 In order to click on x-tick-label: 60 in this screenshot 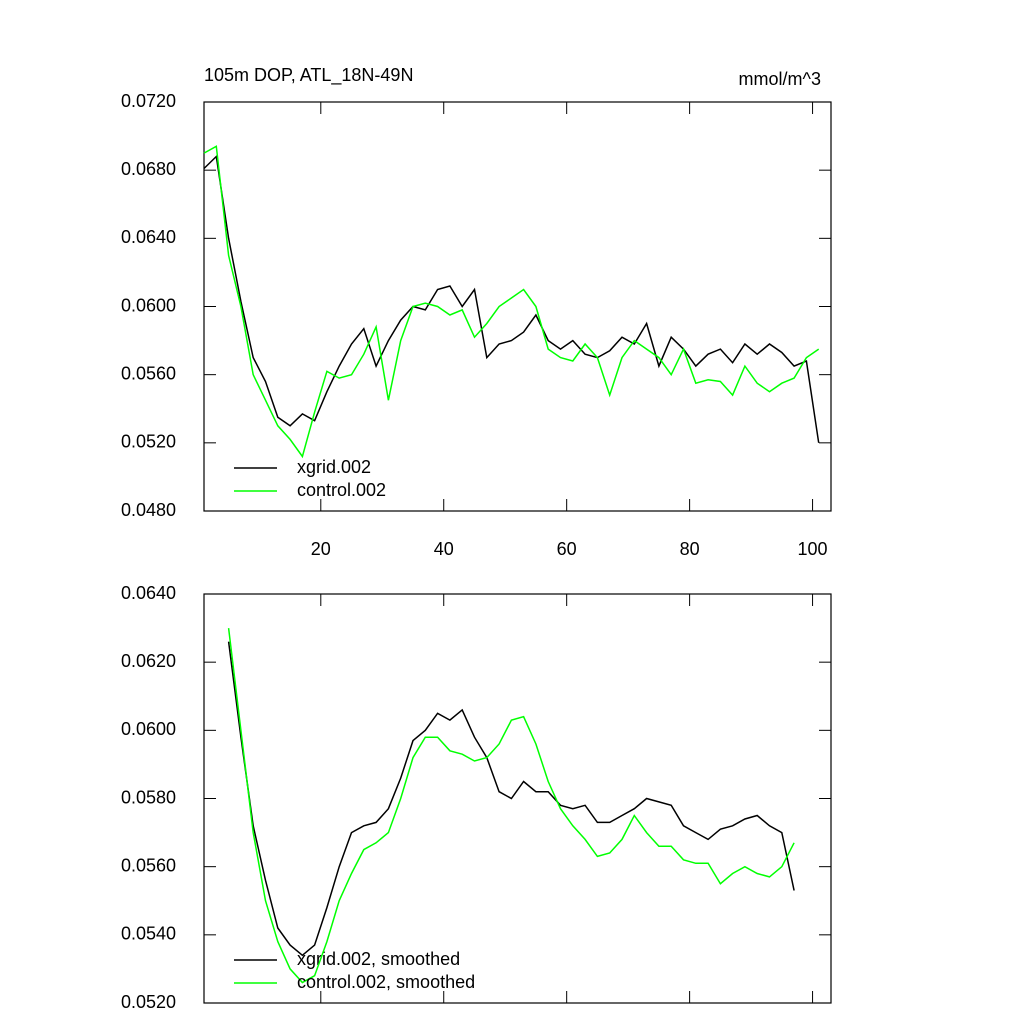, I will do `click(567, 549)`.